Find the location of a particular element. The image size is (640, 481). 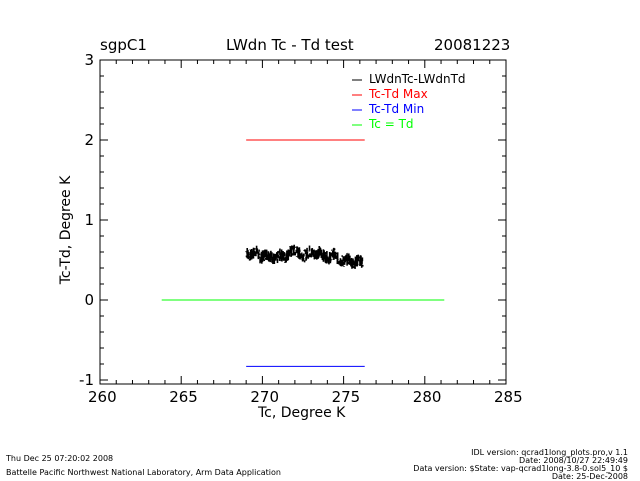

x-tick-label: 275 is located at coordinates (346, 397).